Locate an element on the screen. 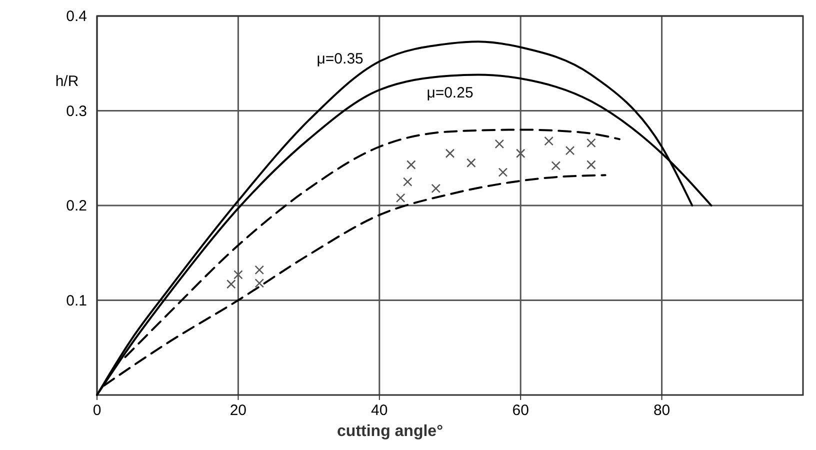  y-tick-label: 0.4 is located at coordinates (76, 16).